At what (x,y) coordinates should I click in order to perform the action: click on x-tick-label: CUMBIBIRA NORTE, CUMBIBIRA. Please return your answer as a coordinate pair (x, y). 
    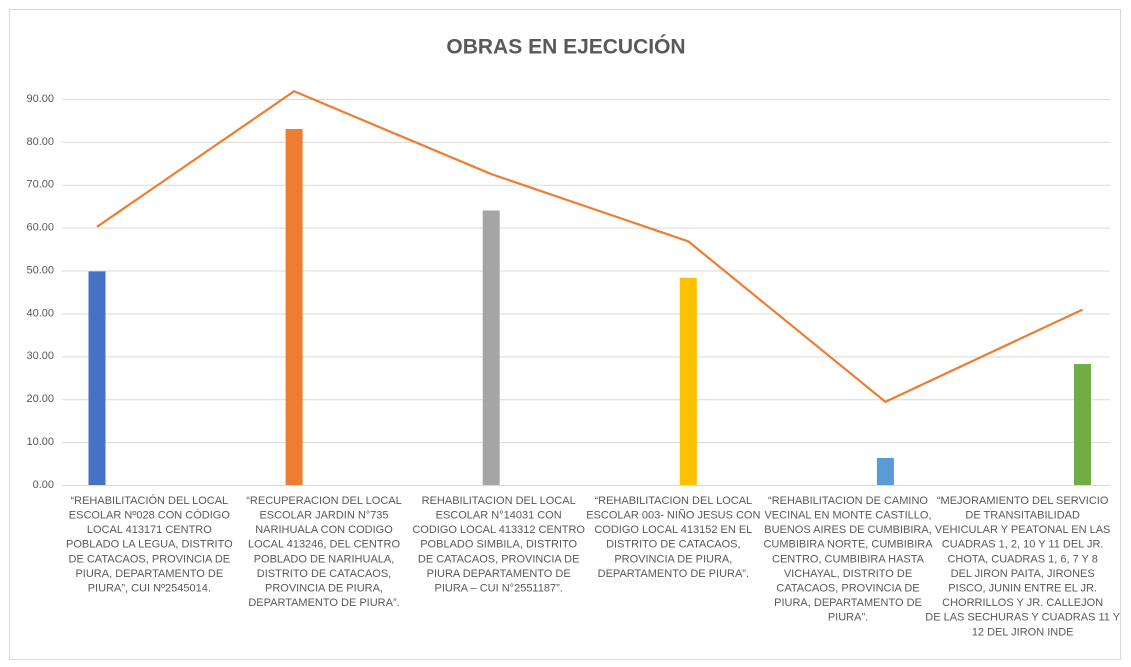
    Looking at the image, I should click on (848, 545).